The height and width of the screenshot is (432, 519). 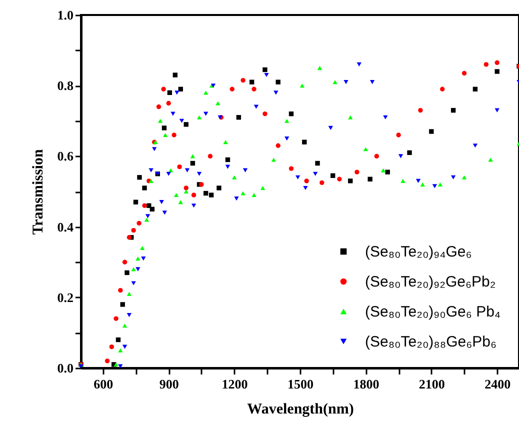 I want to click on y-axis-title: Transmission, so click(x=38, y=191).